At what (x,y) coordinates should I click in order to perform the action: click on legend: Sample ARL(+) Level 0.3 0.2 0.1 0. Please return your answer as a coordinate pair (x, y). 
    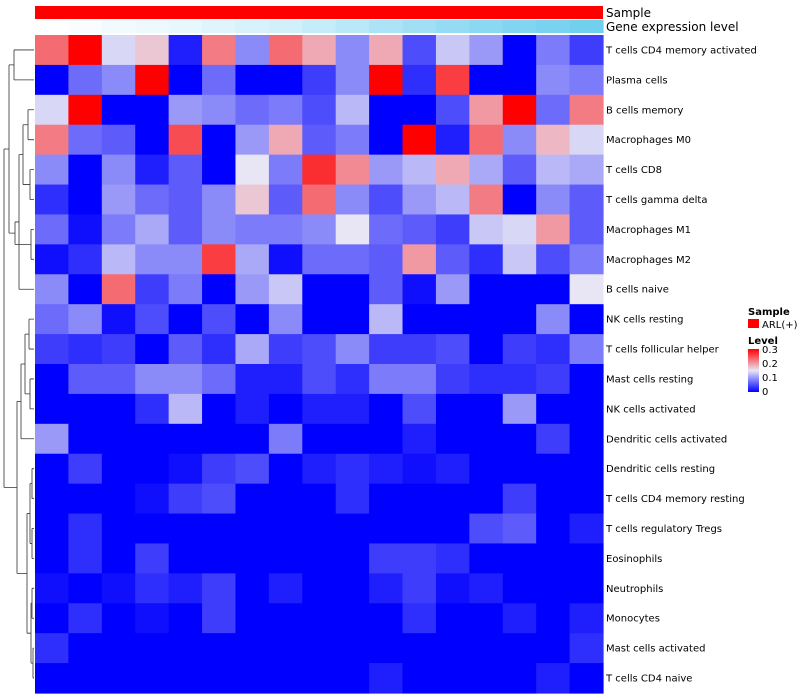
    Looking at the image, I should click on (773, 352).